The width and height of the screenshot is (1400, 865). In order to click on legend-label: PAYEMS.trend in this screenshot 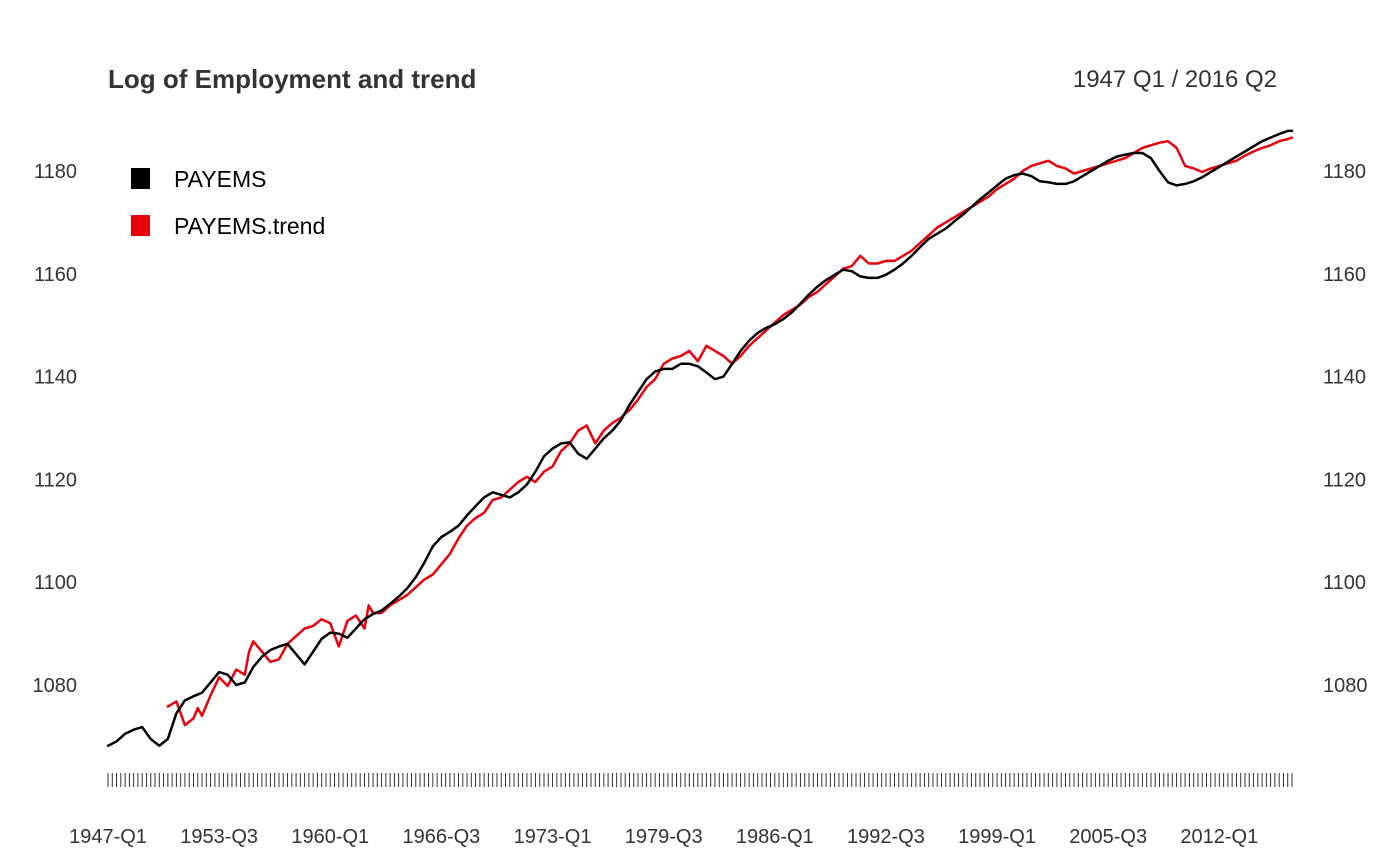, I will do `click(249, 226)`.